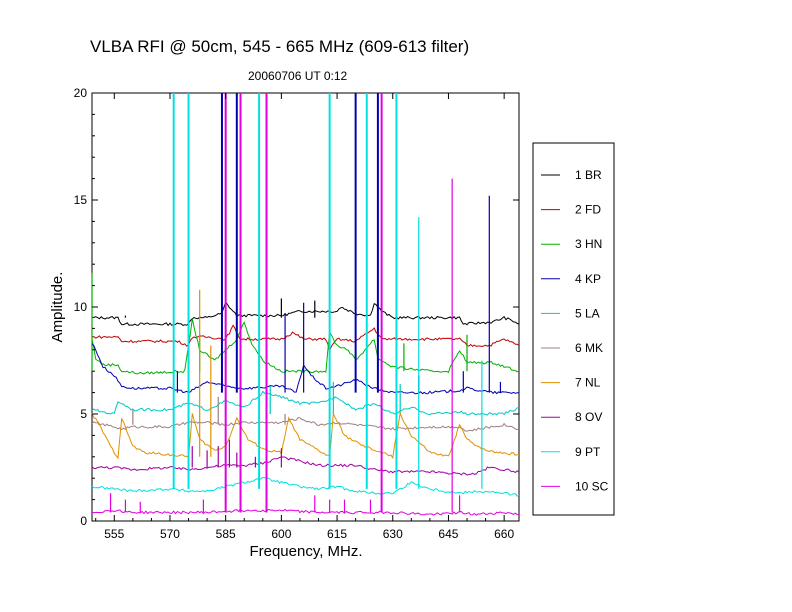  What do you see at coordinates (83, 521) in the screenshot?
I see `y-tick-label: 0` at bounding box center [83, 521].